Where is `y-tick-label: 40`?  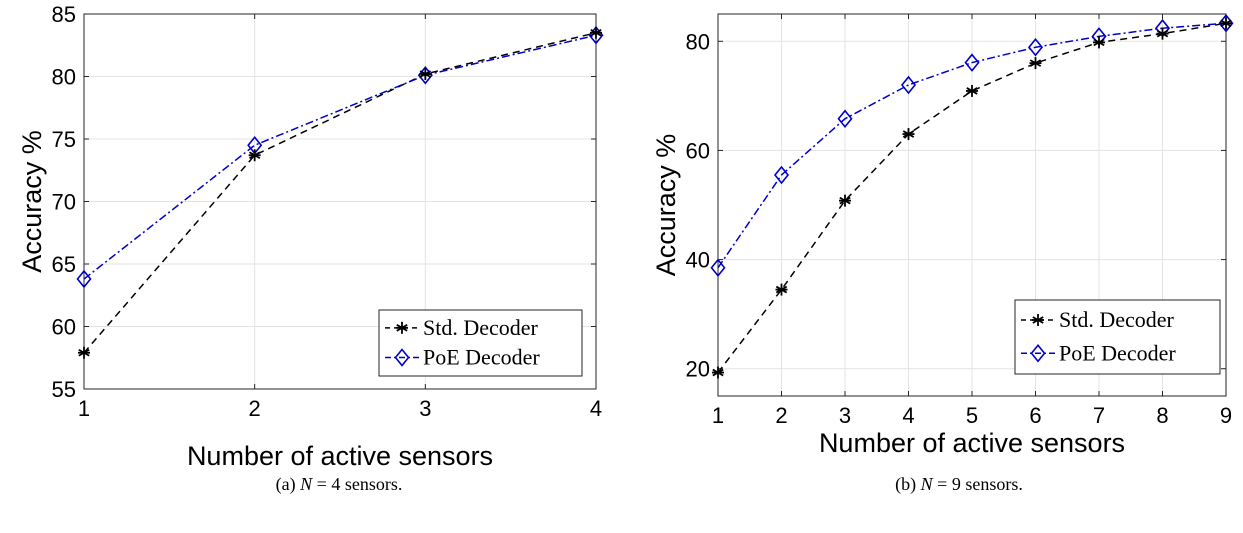 y-tick-label: 40 is located at coordinates (698, 260).